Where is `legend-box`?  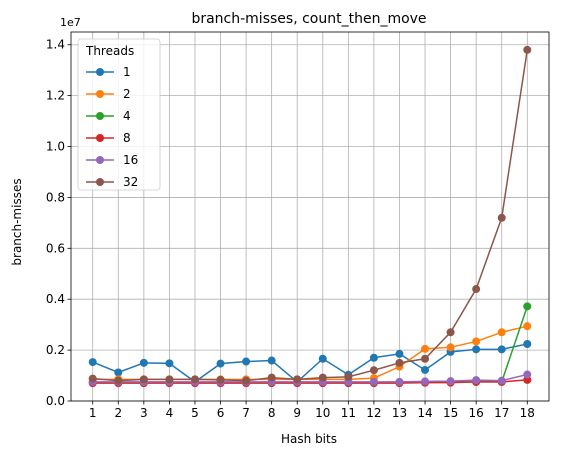
legend-box is located at coordinates (119, 114).